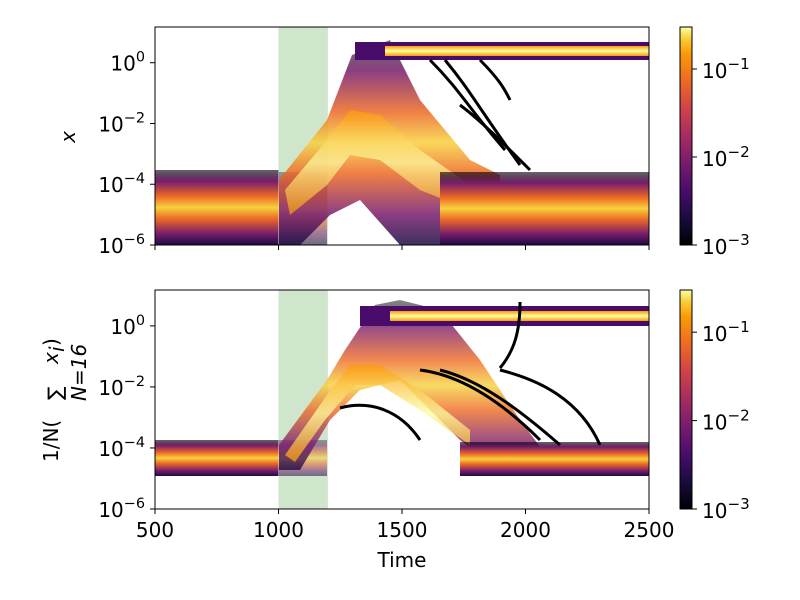  What do you see at coordinates (121, 245) in the screenshot?
I see `top-y-tick-label-−6: 10⁻⁶` at bounding box center [121, 245].